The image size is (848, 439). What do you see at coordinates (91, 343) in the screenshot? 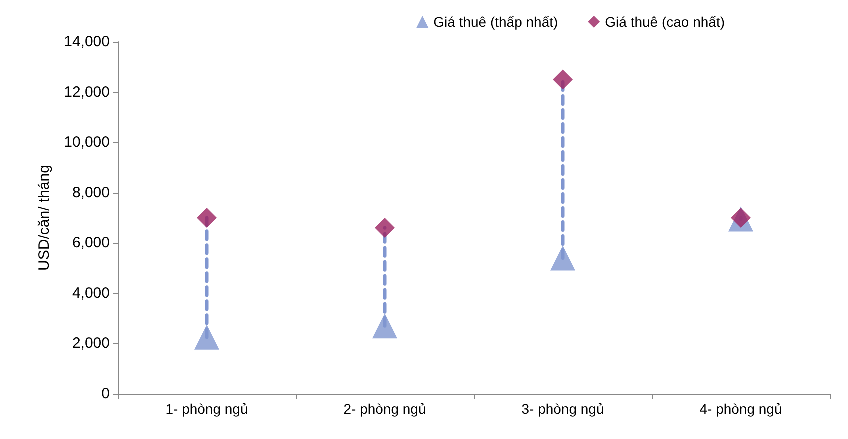
I see `y-tick-label: 2,000` at bounding box center [91, 343].